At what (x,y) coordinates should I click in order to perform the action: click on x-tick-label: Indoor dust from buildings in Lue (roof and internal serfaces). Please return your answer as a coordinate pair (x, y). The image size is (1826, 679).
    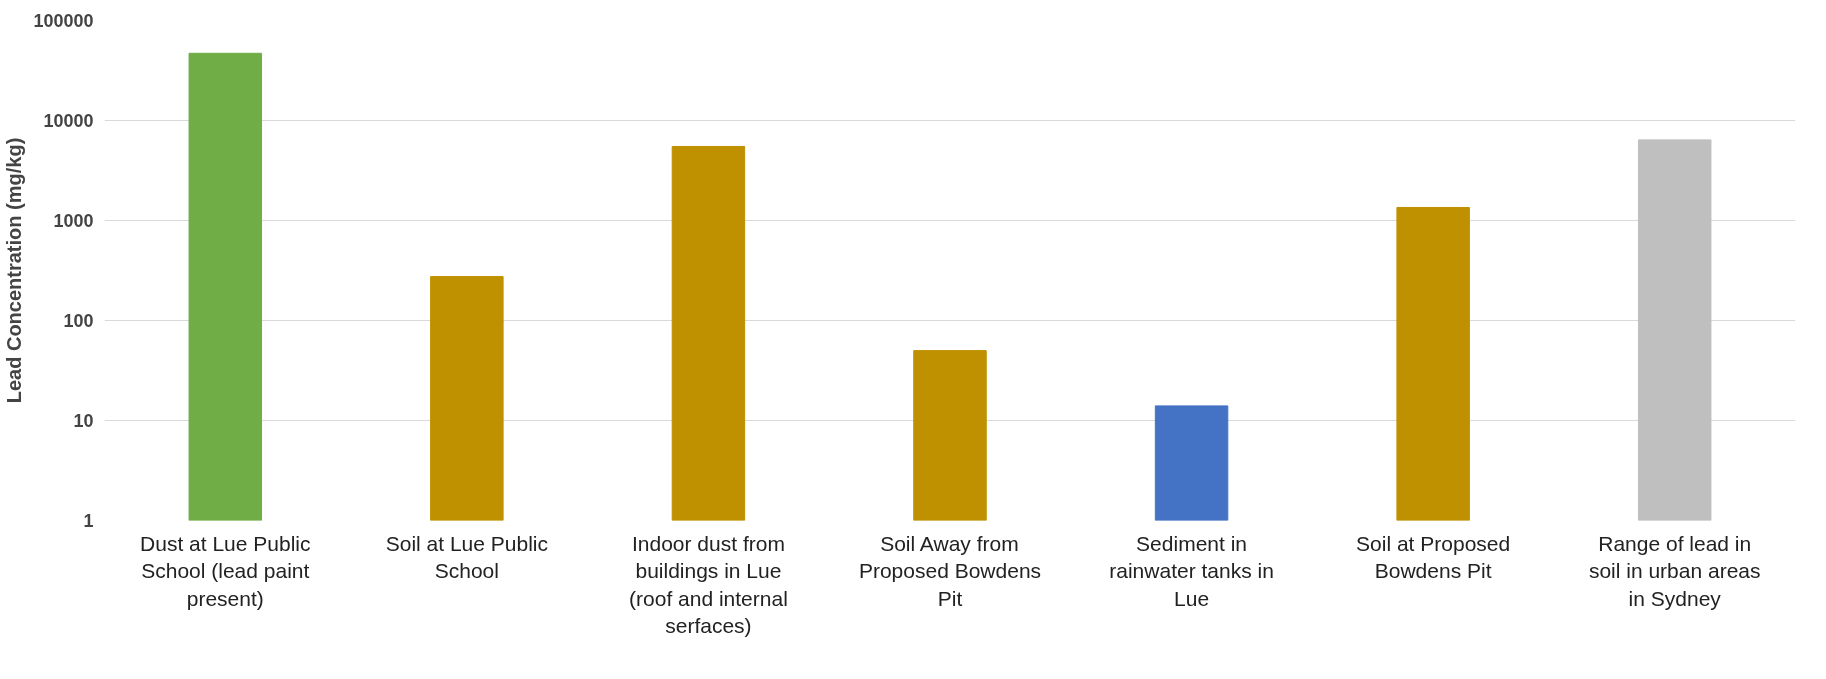
    Looking at the image, I should click on (708, 584).